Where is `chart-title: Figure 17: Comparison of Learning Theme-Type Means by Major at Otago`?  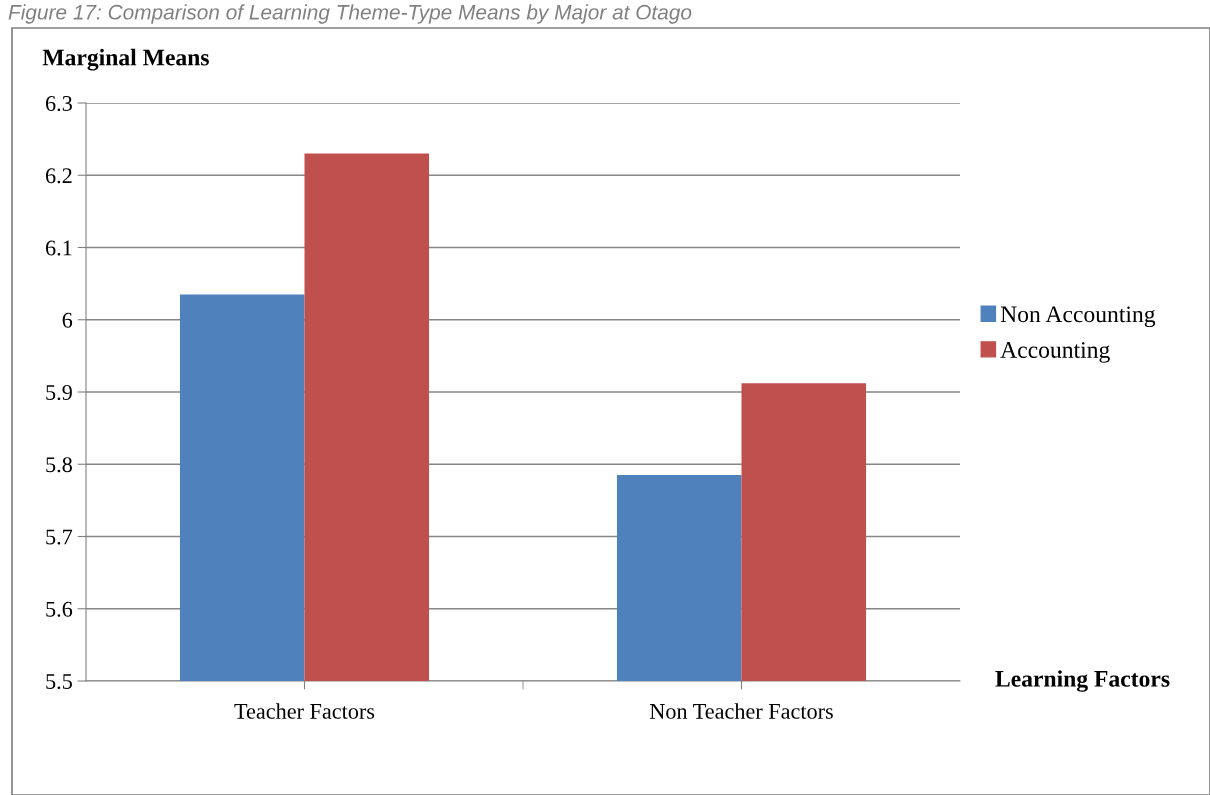
chart-title: Figure 17: Comparison of Learning Theme-Type Means by Major at Otago is located at coordinates (350, 14).